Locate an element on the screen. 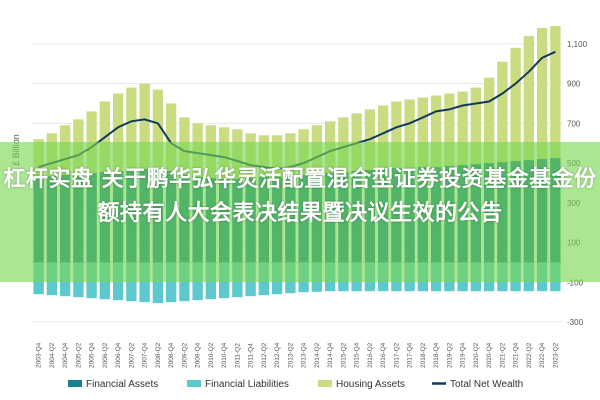 The image size is (600, 400). x-tick-label: 2018-Q4 is located at coordinates (436, 355).